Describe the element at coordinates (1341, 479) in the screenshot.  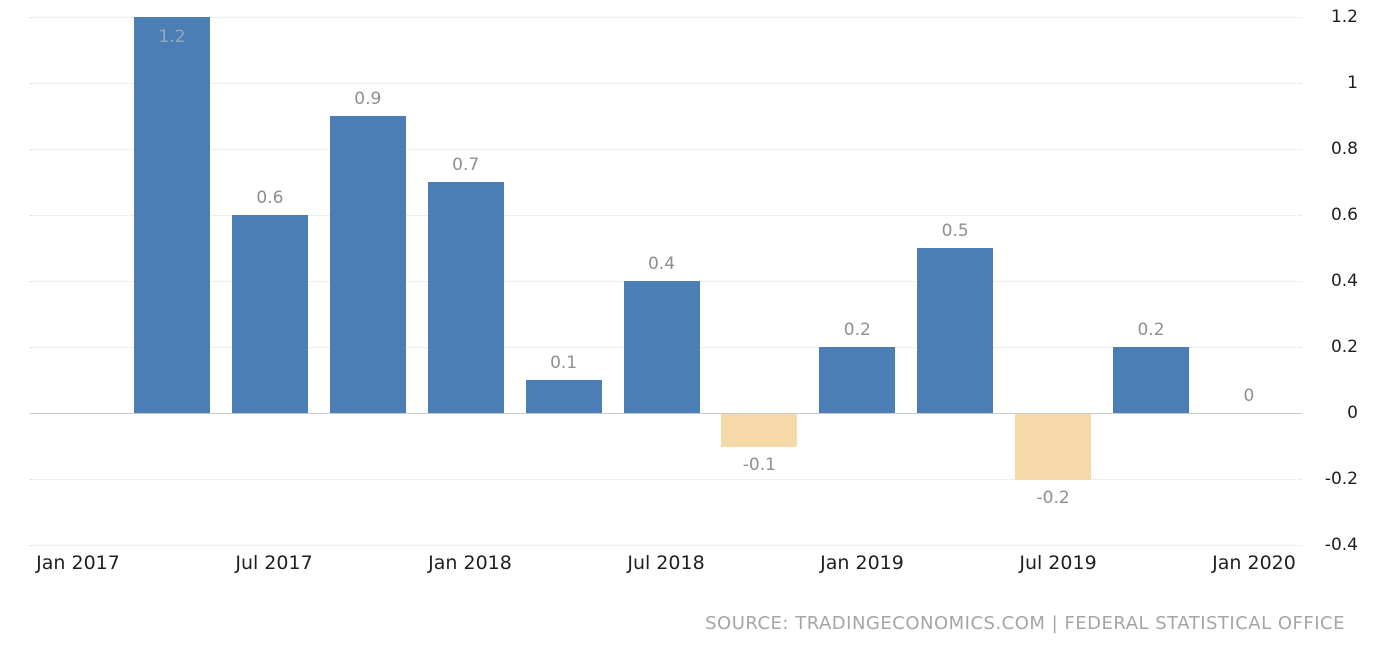
I see `y-tick-label: -0.2` at that location.